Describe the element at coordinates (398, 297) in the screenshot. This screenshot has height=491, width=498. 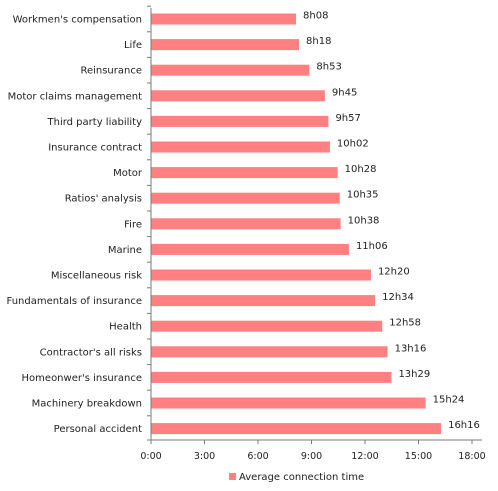
I see `value-label: 12h34` at that location.